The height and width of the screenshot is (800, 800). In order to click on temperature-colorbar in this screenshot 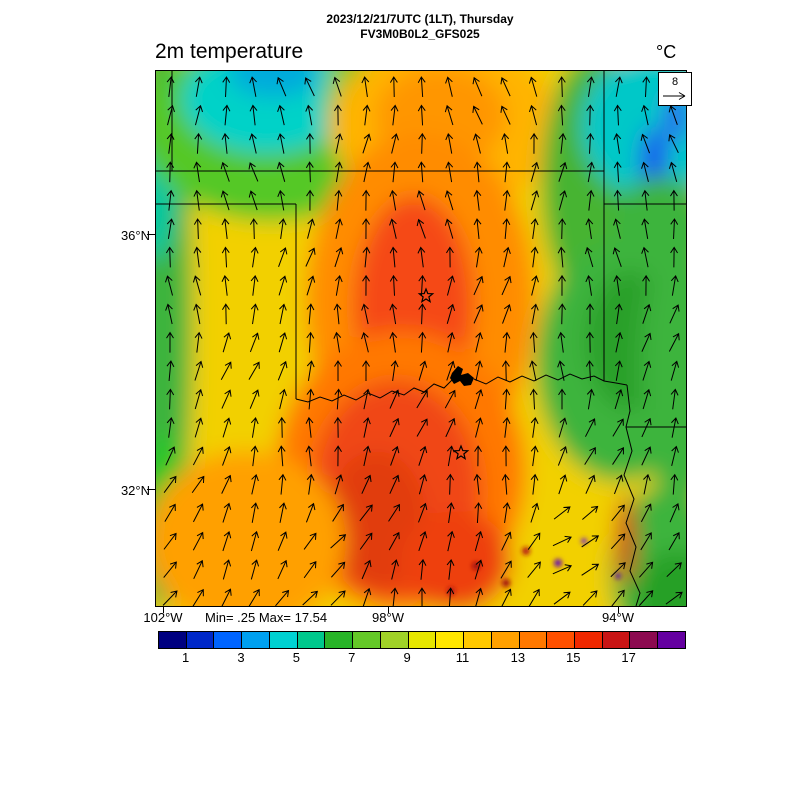, I will do `click(422, 640)`.